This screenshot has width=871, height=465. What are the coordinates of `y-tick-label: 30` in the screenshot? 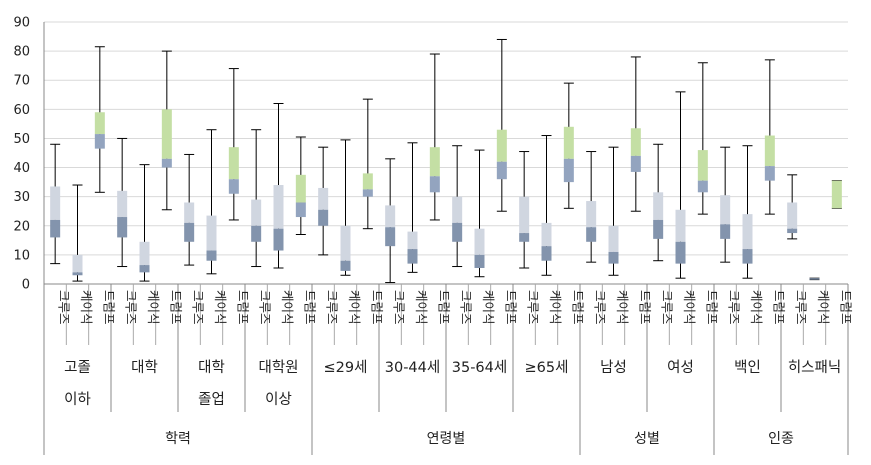 It's located at (21, 197).